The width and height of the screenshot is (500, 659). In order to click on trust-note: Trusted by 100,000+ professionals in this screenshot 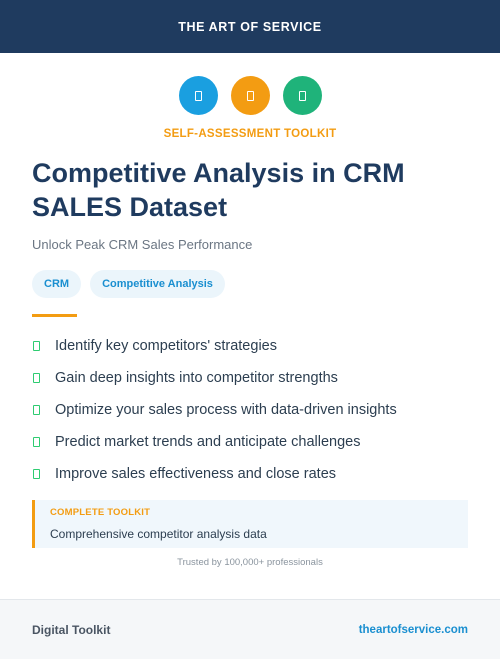, I will do `click(250, 562)`.